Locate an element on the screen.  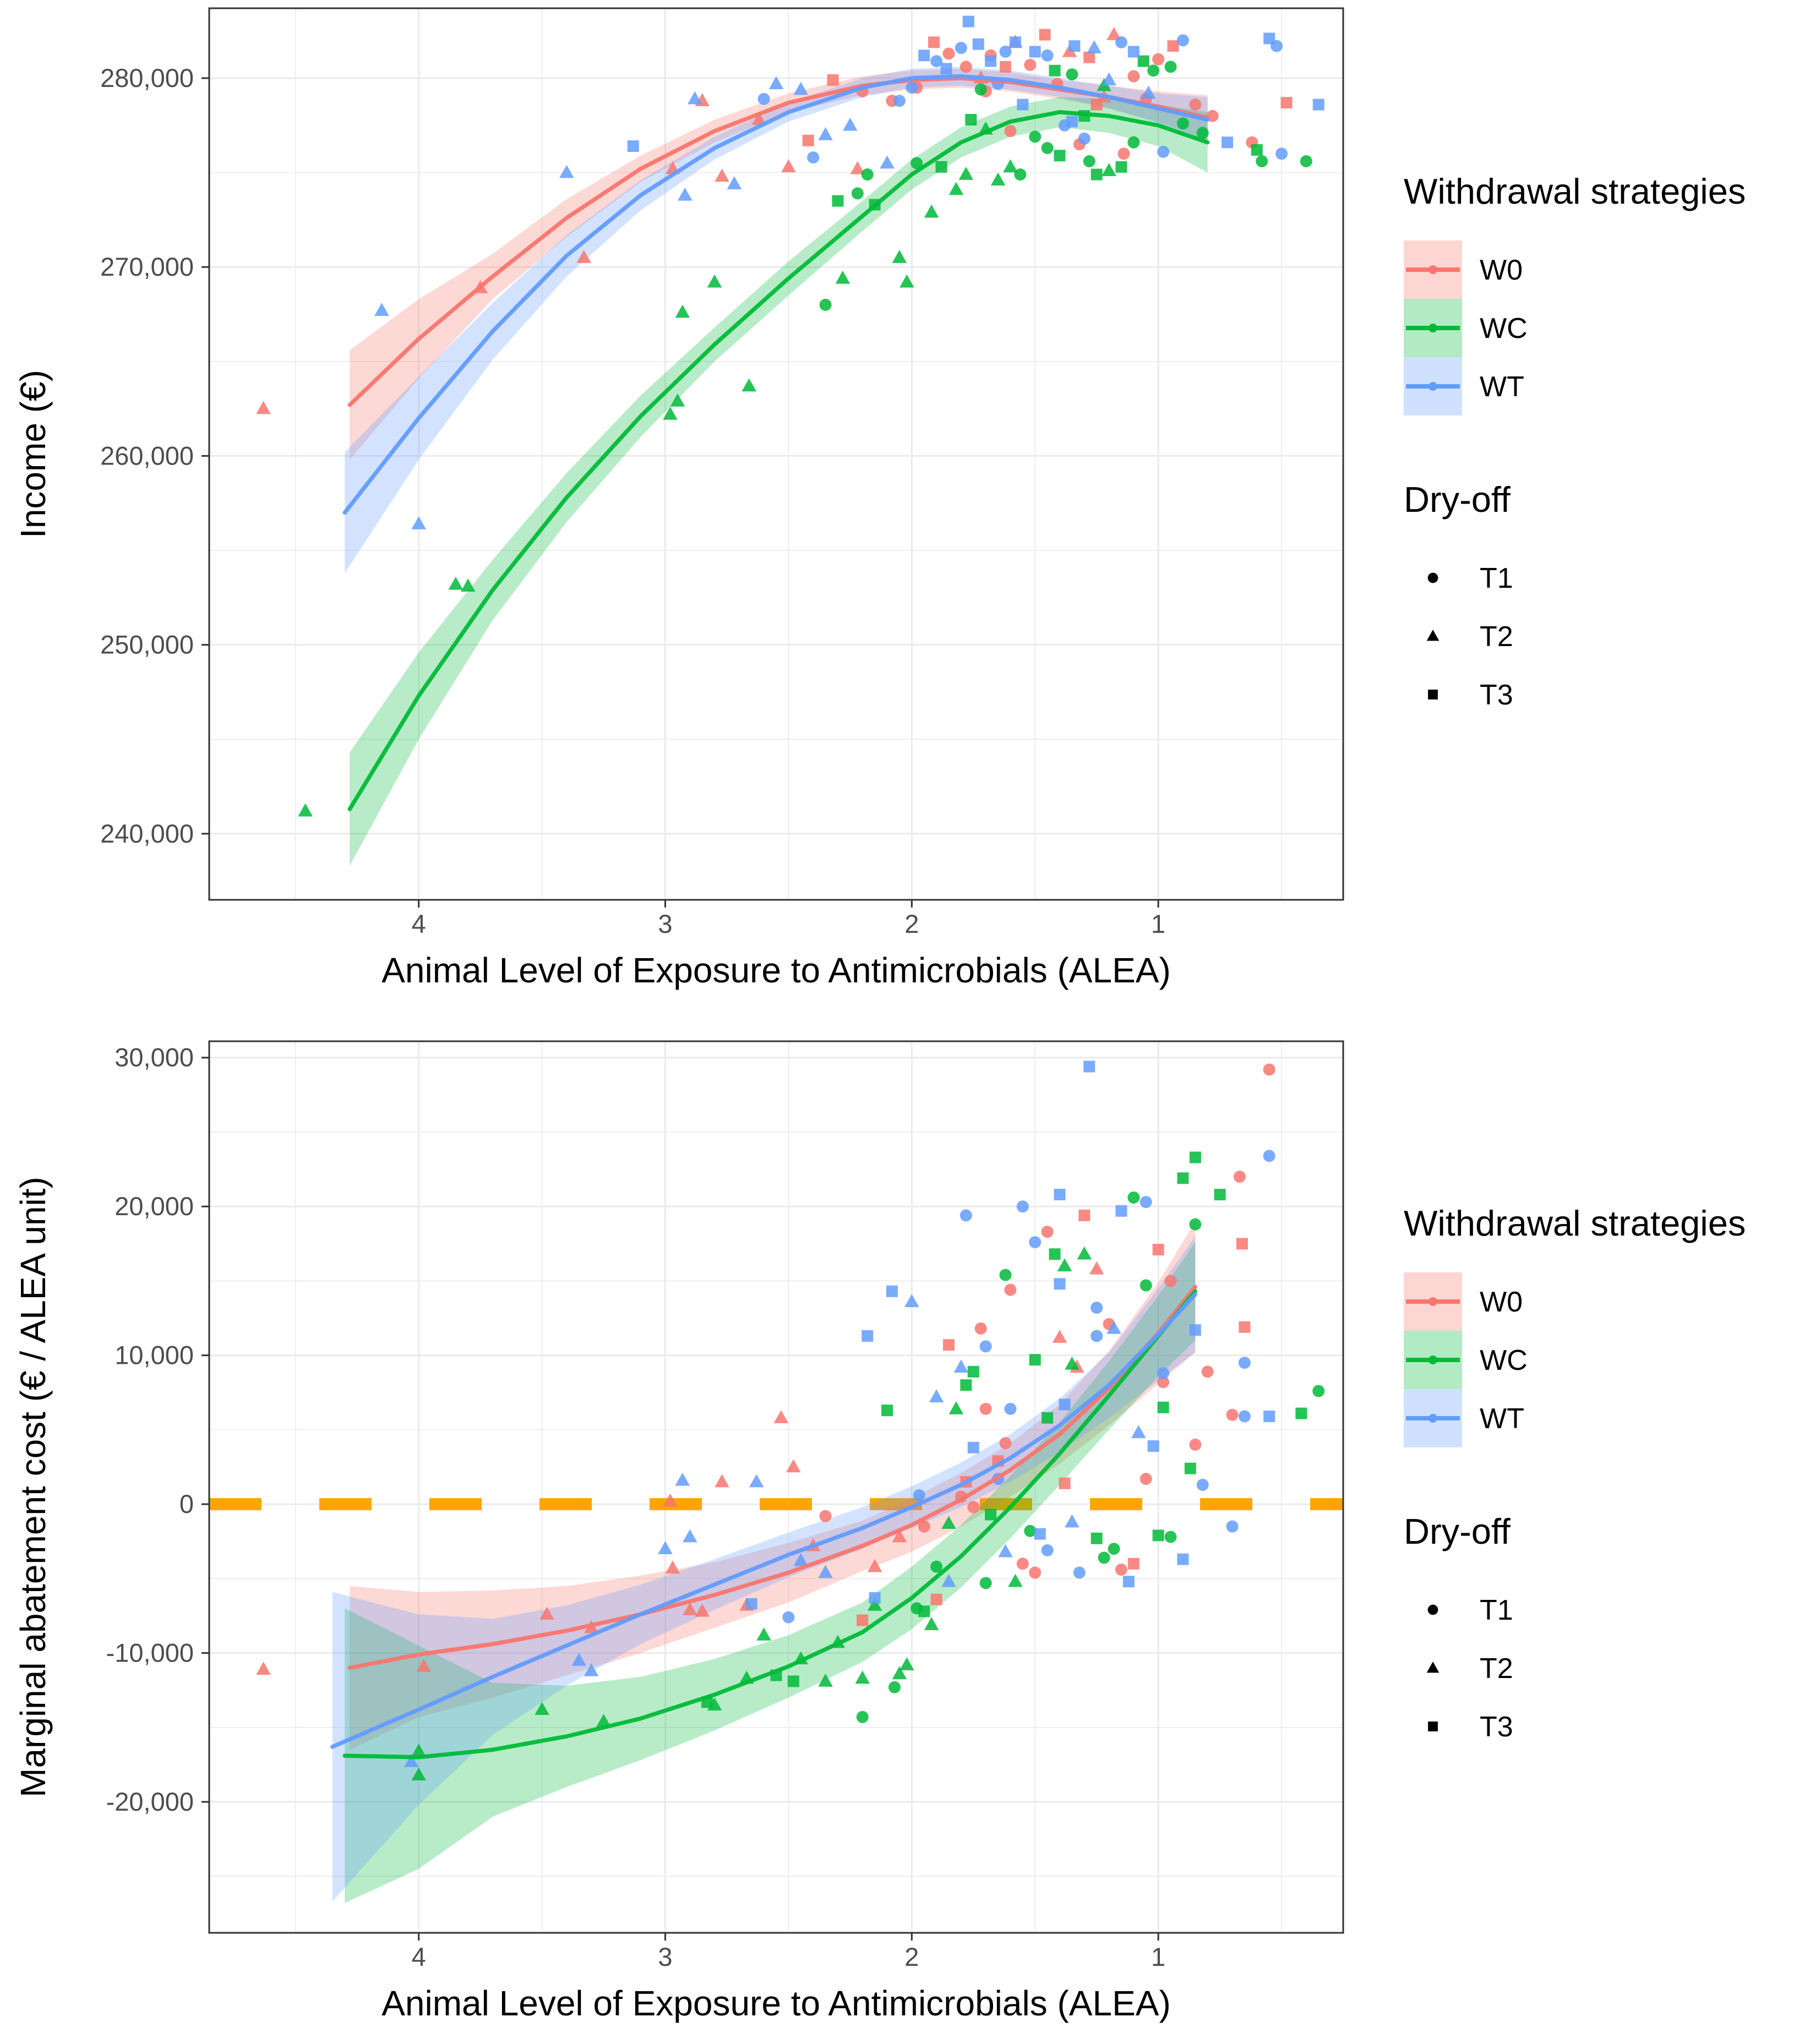
legend-label-t2: T2 is located at coordinates (1496, 1669).